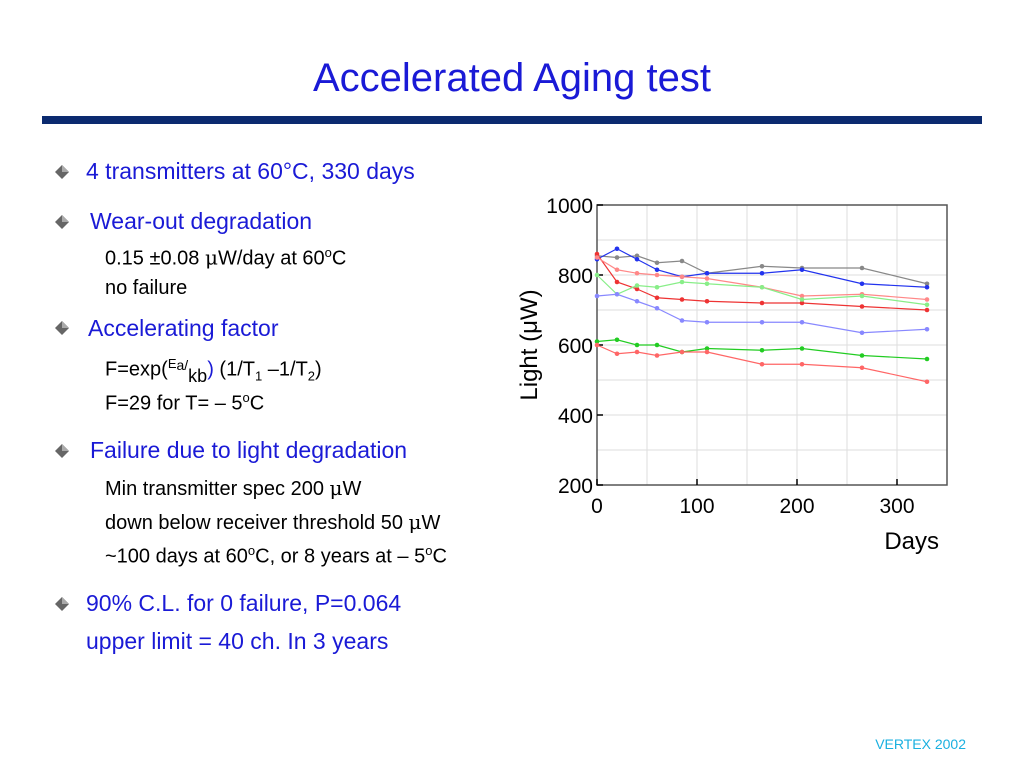  What do you see at coordinates (226, 257) in the screenshot?
I see `wearout-rate: 0.15 ±0.08 μW/day at 60oC` at bounding box center [226, 257].